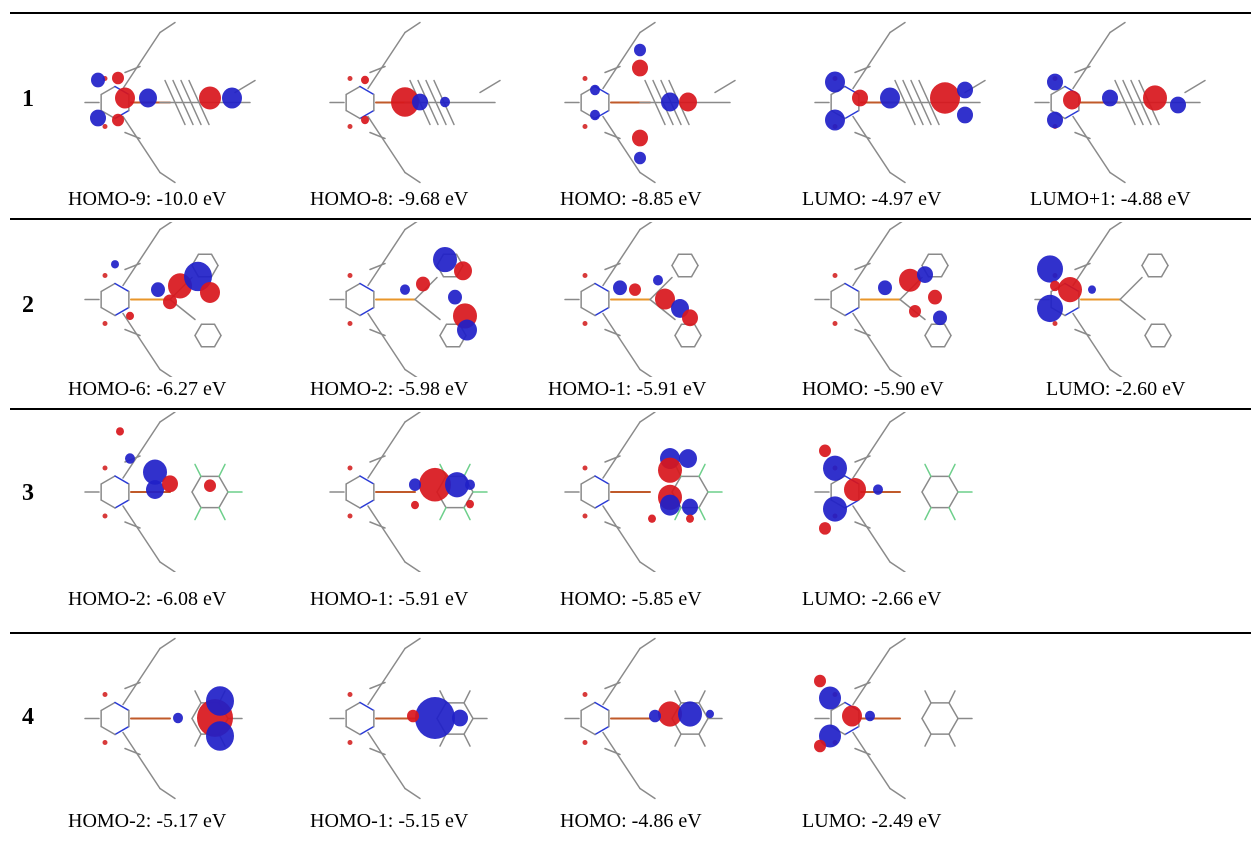 Image resolution: width=1251 pixels, height=846 pixels. I want to click on orbital-image-row3-col3, so click(654, 492).